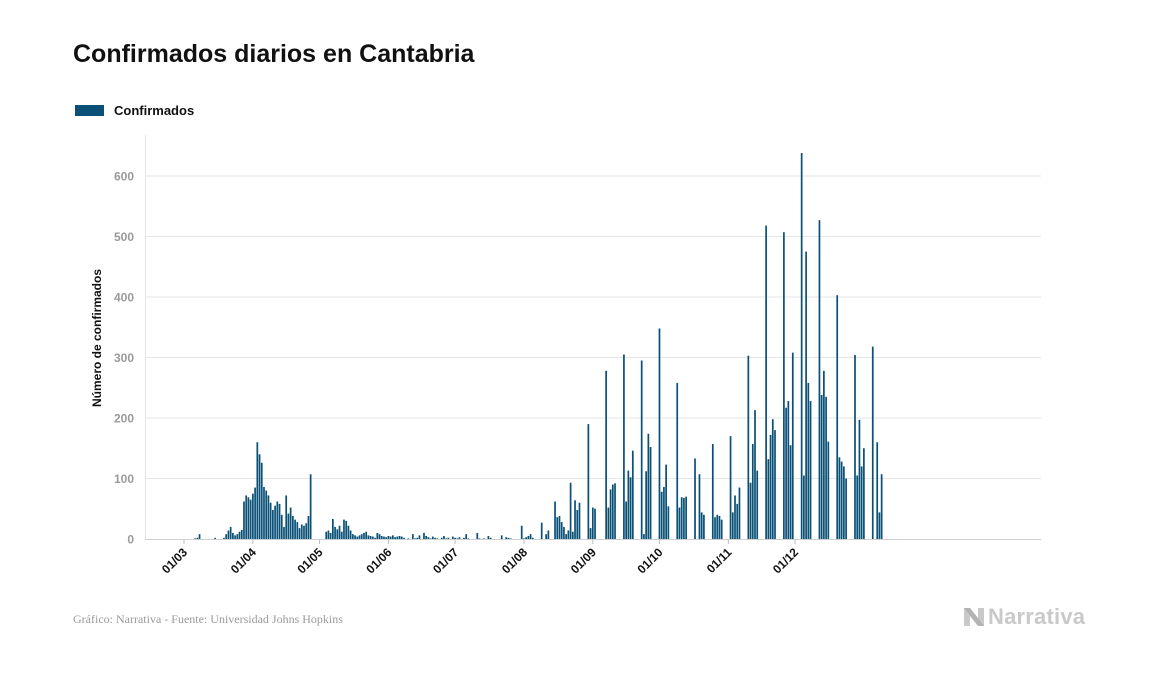 The width and height of the screenshot is (1157, 674). What do you see at coordinates (134, 110) in the screenshot?
I see `legend: Confirmados` at bounding box center [134, 110].